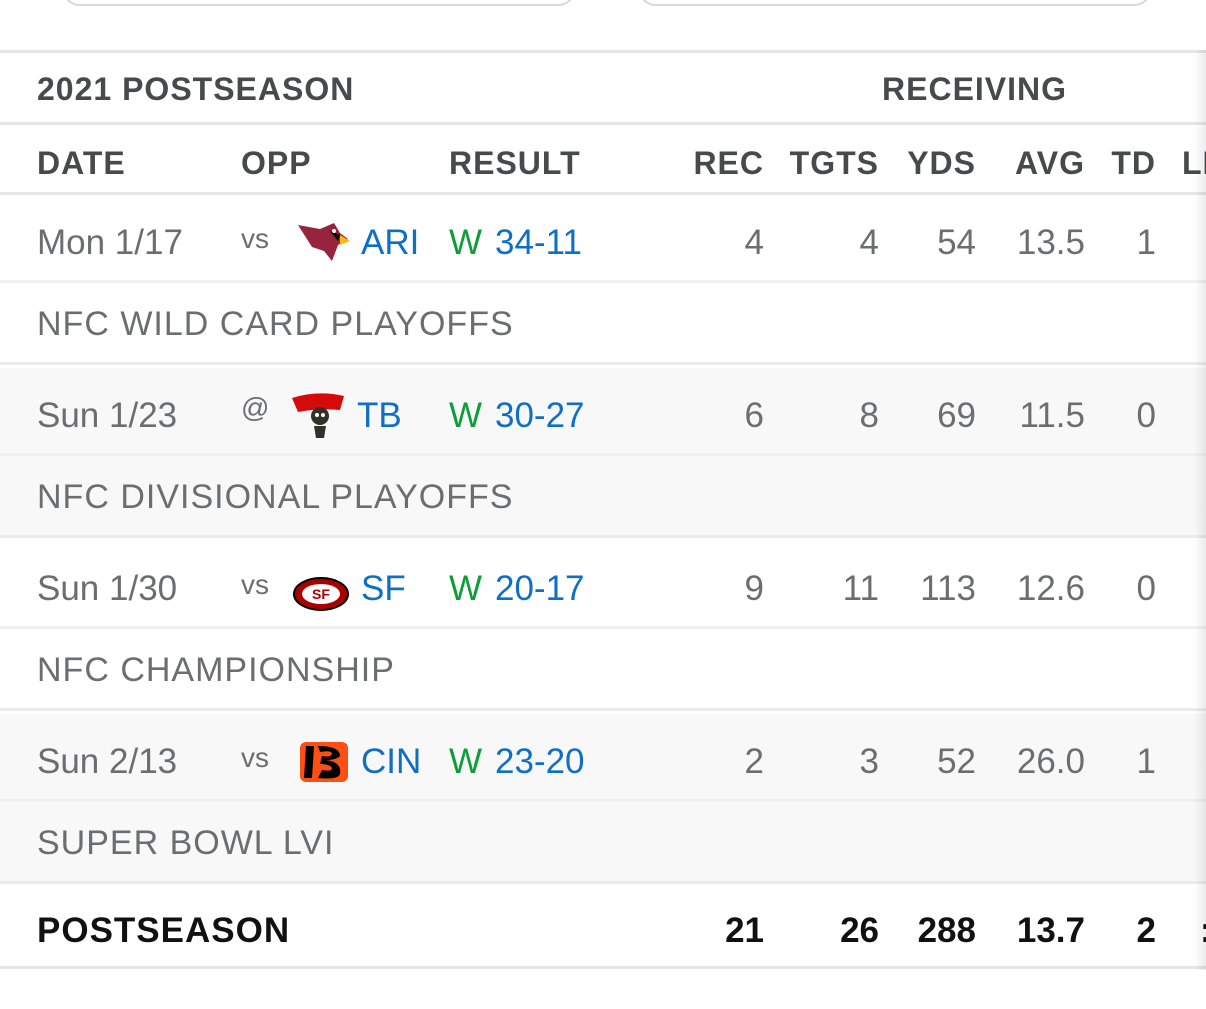  I want to click on stat-rec: 6, so click(754, 415).